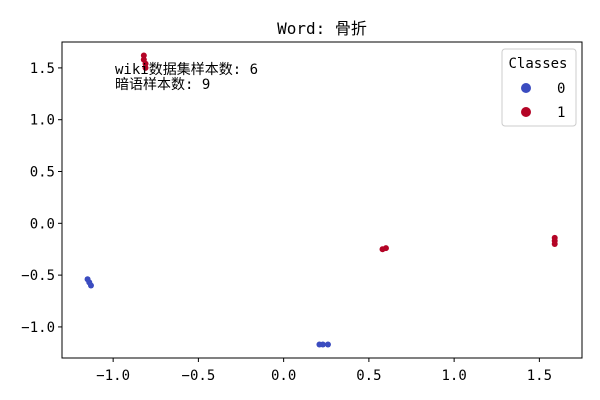 The width and height of the screenshot is (600, 400). Describe the element at coordinates (453, 376) in the screenshot. I see `x-tick-label: 1.0` at that location.